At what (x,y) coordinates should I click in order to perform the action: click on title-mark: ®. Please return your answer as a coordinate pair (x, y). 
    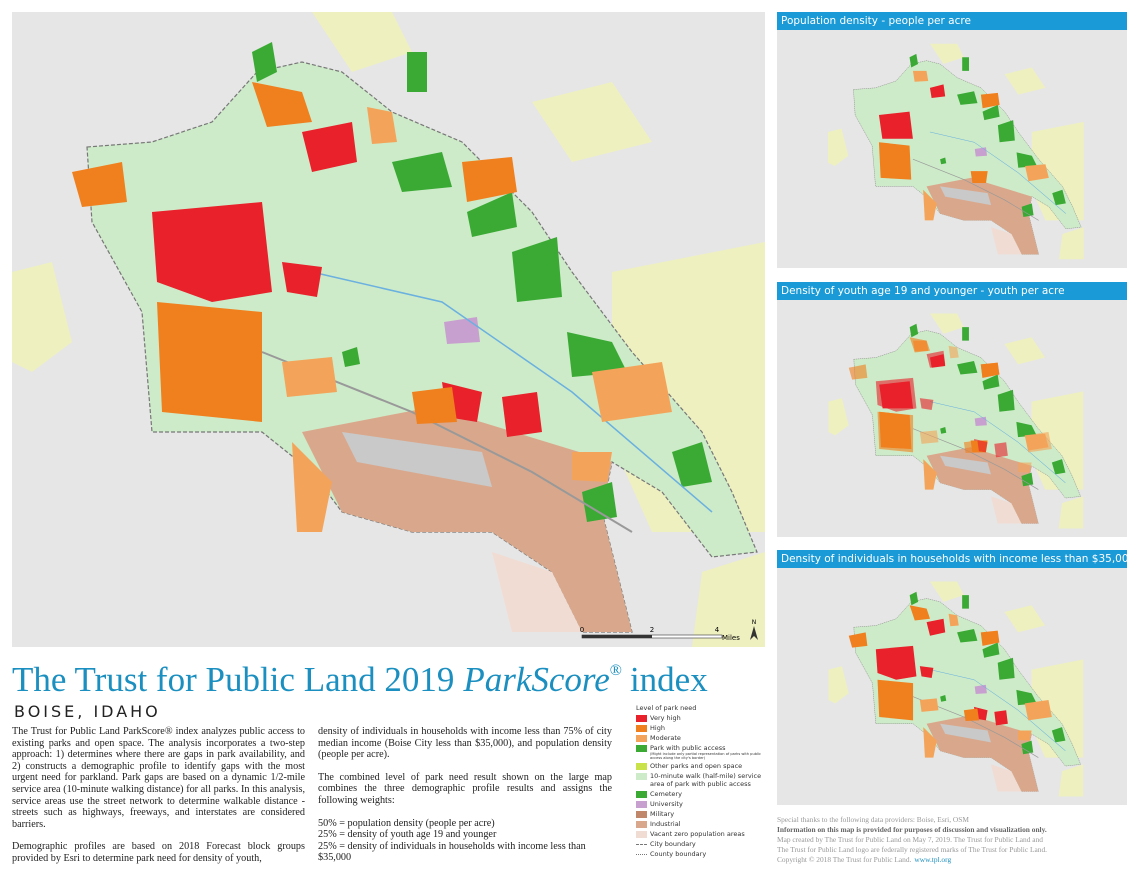
    Looking at the image, I should click on (615, 670).